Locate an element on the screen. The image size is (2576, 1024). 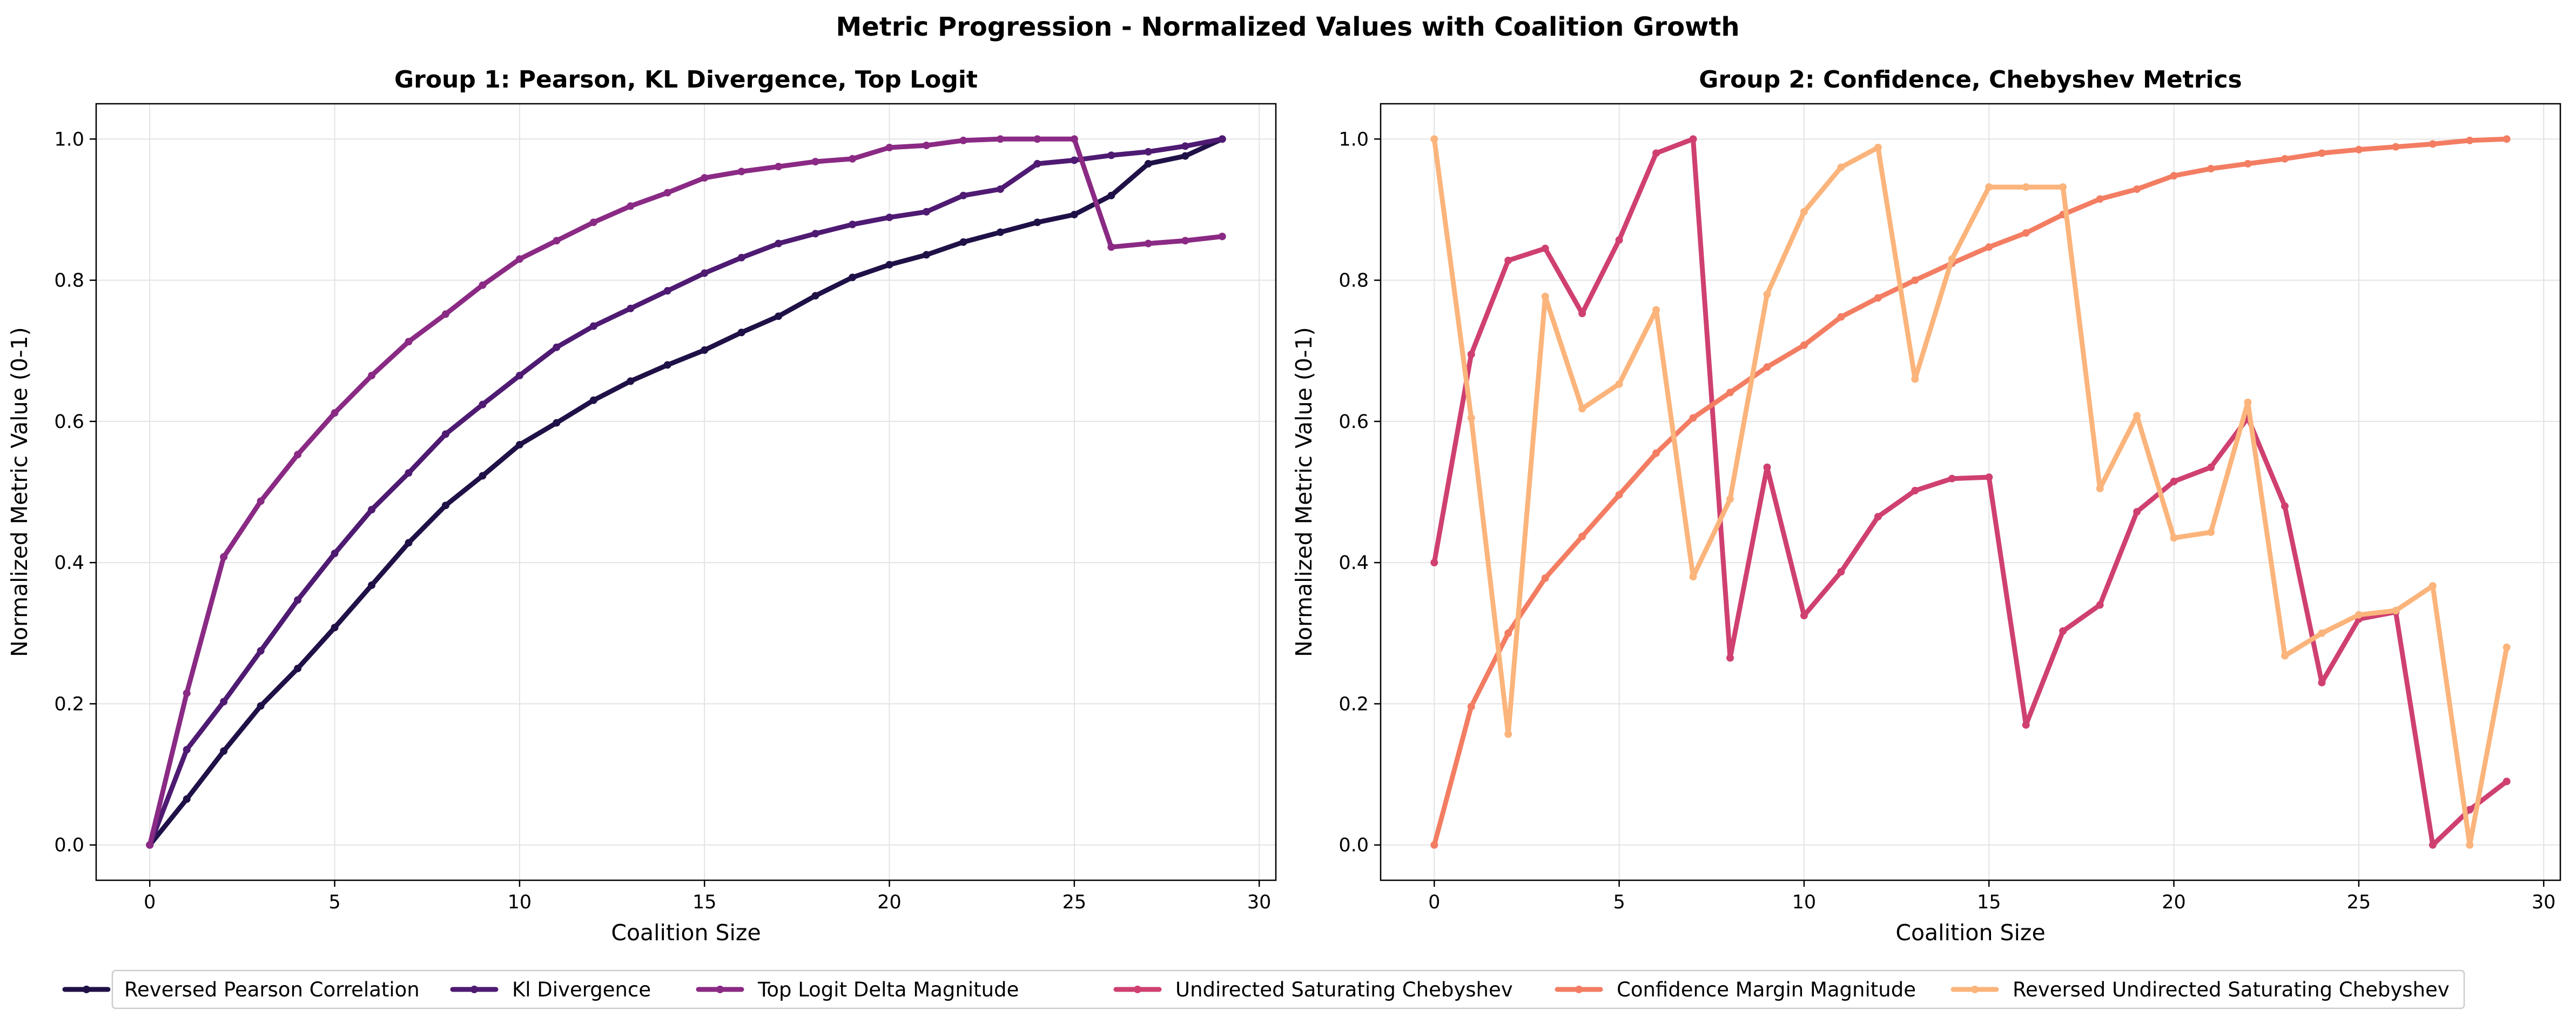
chart1-y-tick-label: 0.4 is located at coordinates (69, 563).